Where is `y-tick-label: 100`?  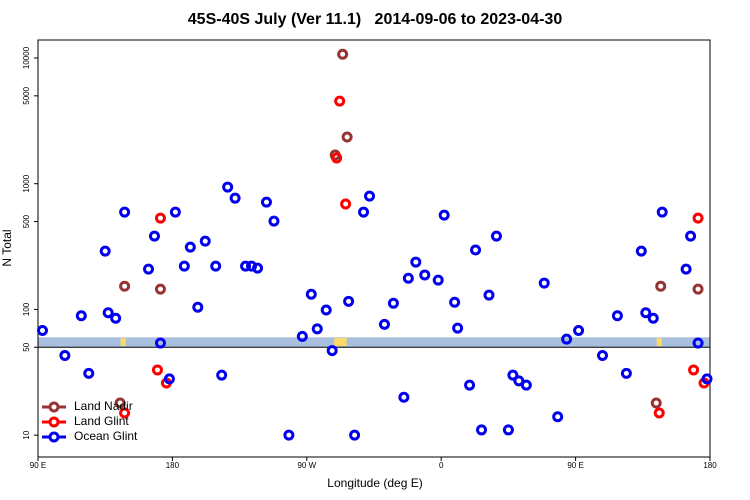
y-tick-label: 100 is located at coordinates (26, 309).